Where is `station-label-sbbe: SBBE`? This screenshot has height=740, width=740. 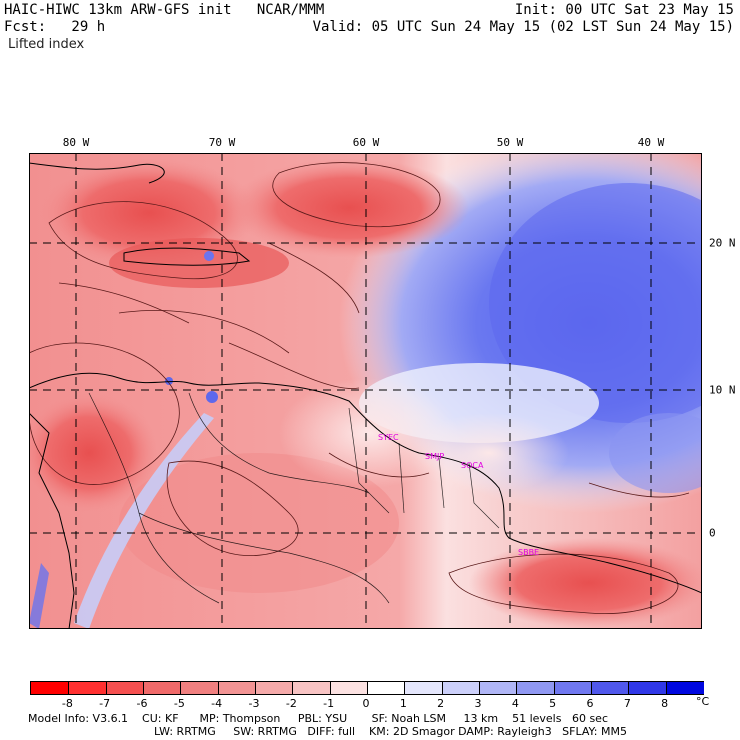 station-label-sbbe: SBBE is located at coordinates (528, 552).